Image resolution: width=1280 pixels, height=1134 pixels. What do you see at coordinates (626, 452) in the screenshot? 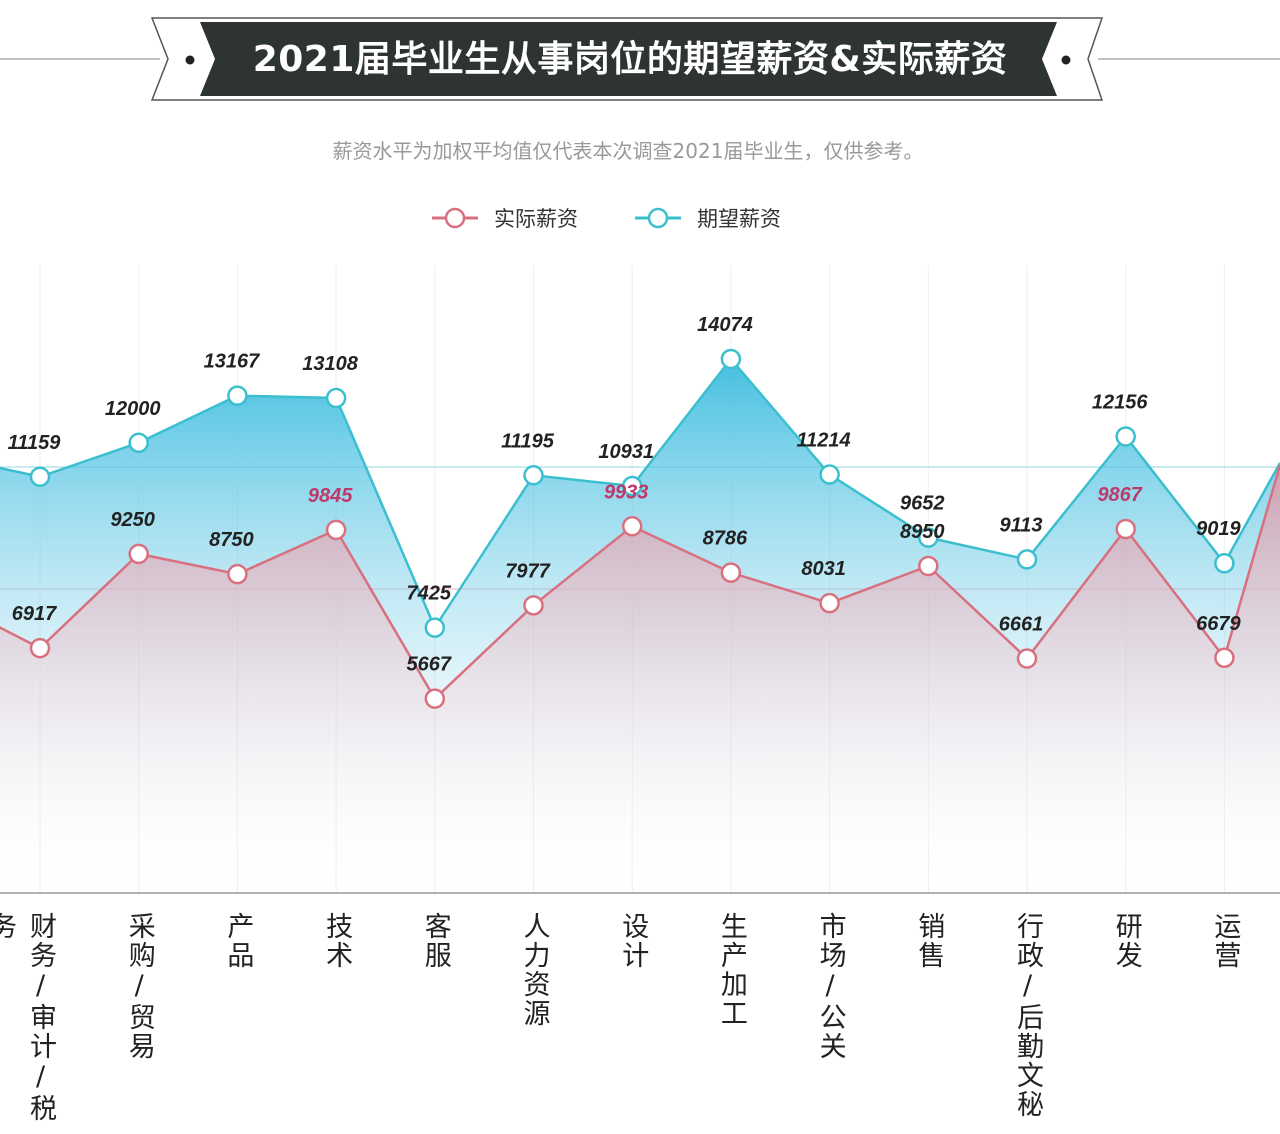
I see `data-label-expected: 10931` at bounding box center [626, 452].